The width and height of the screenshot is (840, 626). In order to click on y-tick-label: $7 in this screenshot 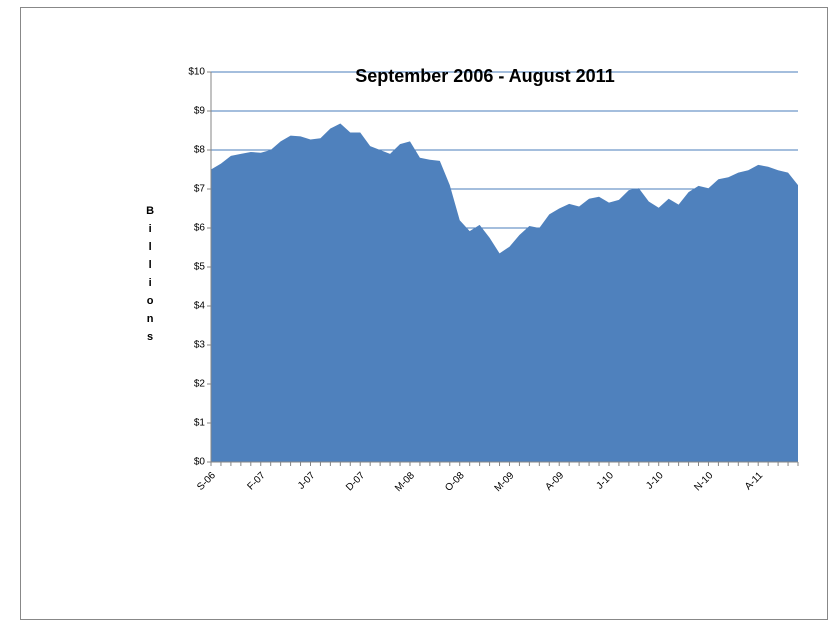, I will do `click(200, 189)`.